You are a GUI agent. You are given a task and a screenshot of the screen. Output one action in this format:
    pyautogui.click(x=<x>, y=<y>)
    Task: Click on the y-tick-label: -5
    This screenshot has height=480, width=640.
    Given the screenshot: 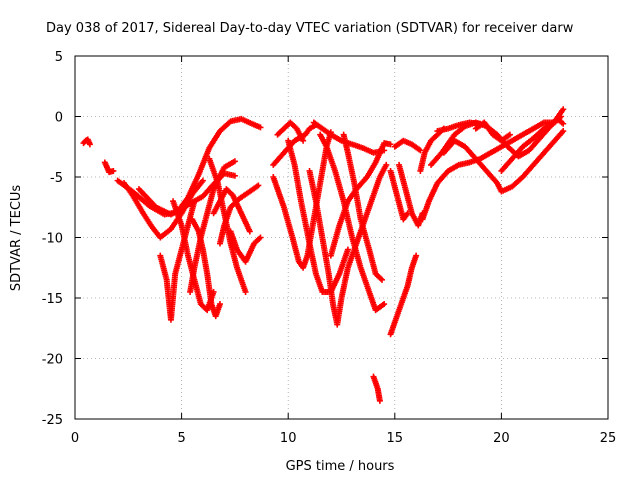 What is the action you would take?
    pyautogui.click(x=56, y=178)
    